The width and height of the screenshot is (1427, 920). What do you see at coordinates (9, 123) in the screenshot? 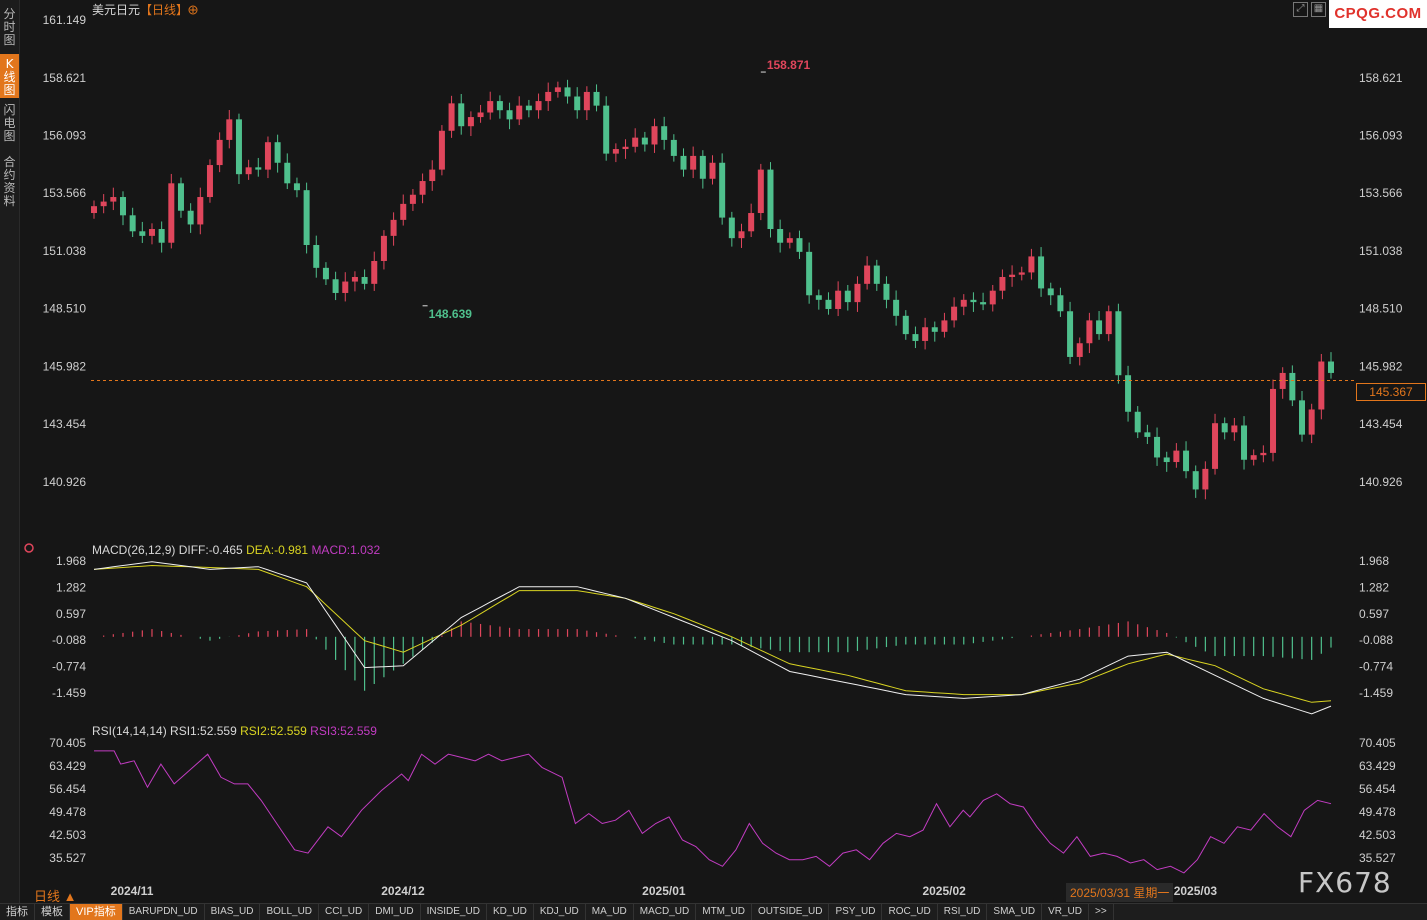
I see `tab-flash: 闪电图` at bounding box center [9, 123].